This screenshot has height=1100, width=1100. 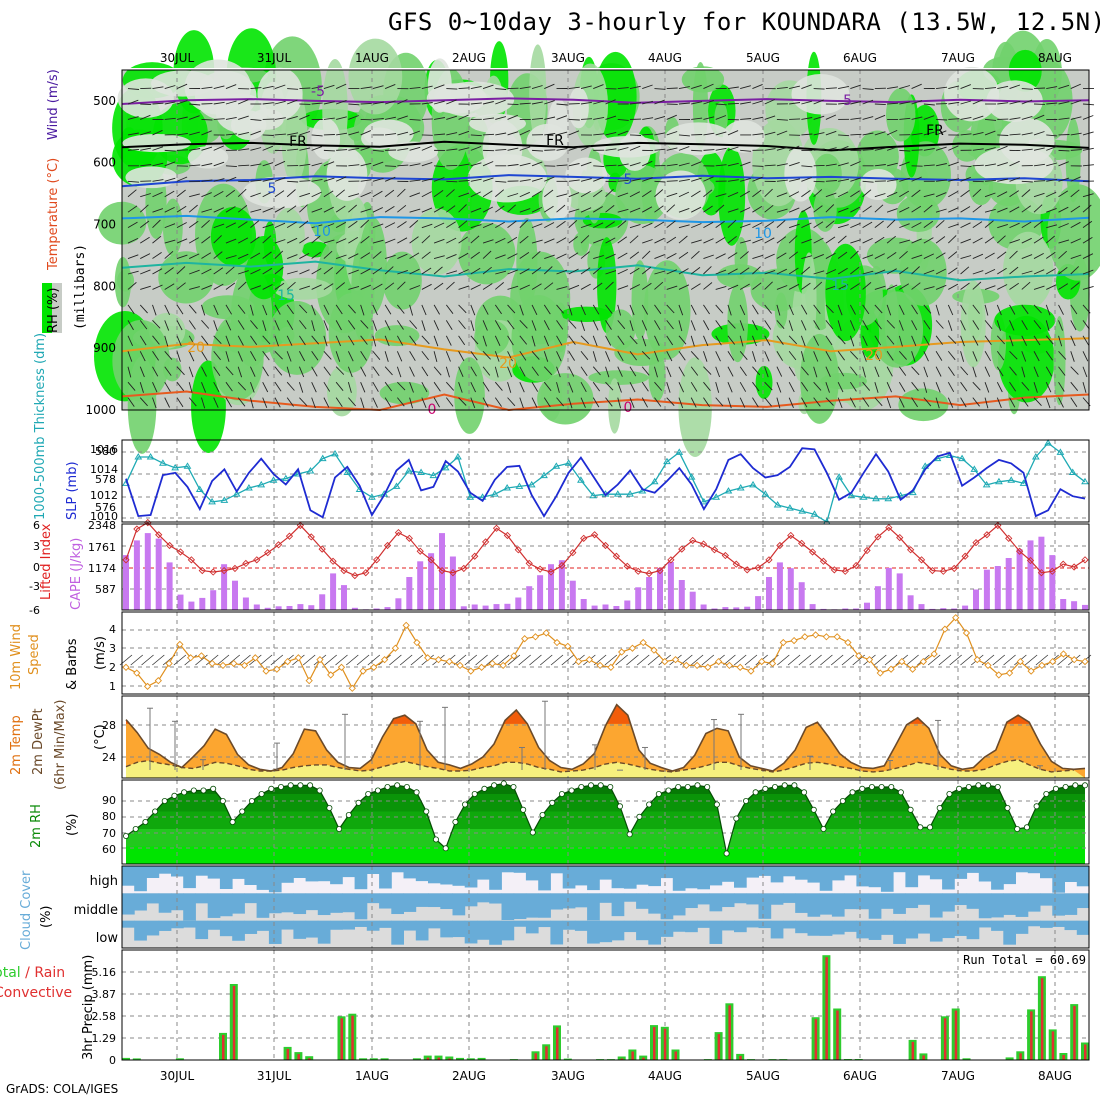 I want to click on cape-frame, so click(x=605, y=567).